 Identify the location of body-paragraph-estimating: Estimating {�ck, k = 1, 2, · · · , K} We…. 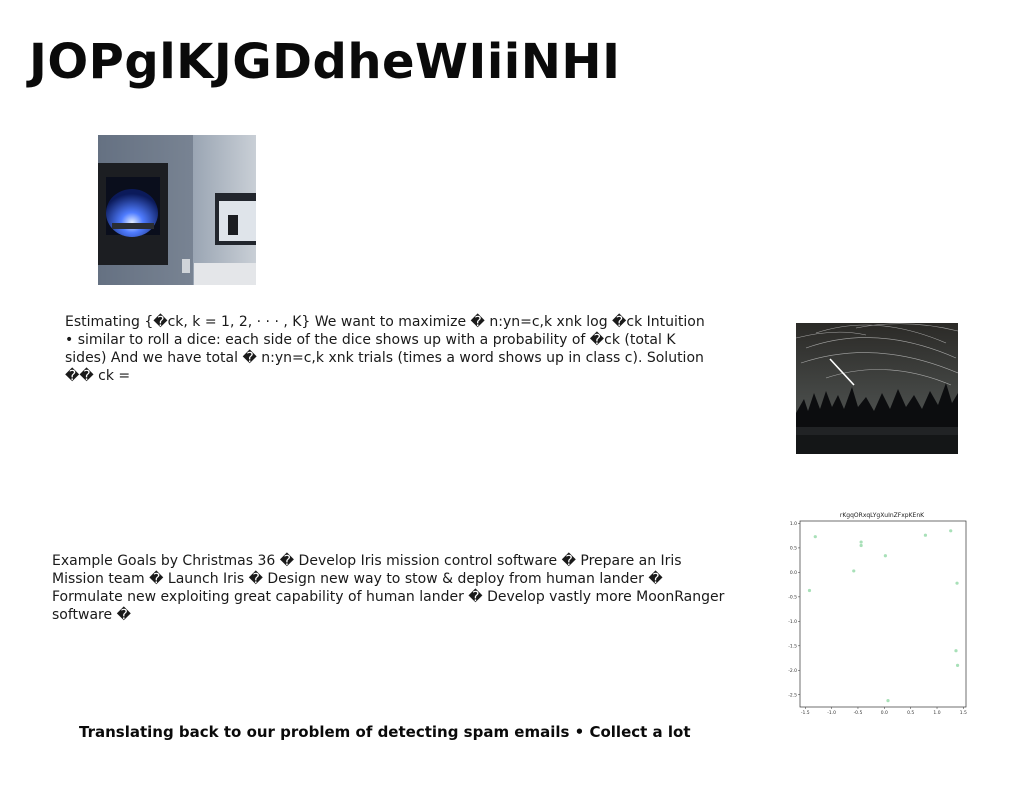
(385, 349).